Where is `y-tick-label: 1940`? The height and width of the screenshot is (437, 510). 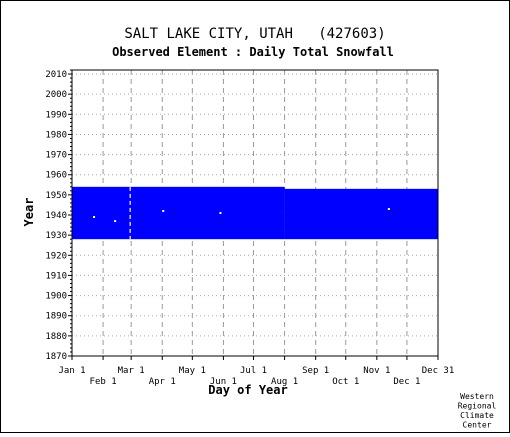 y-tick-label: 1940 is located at coordinates (56, 216).